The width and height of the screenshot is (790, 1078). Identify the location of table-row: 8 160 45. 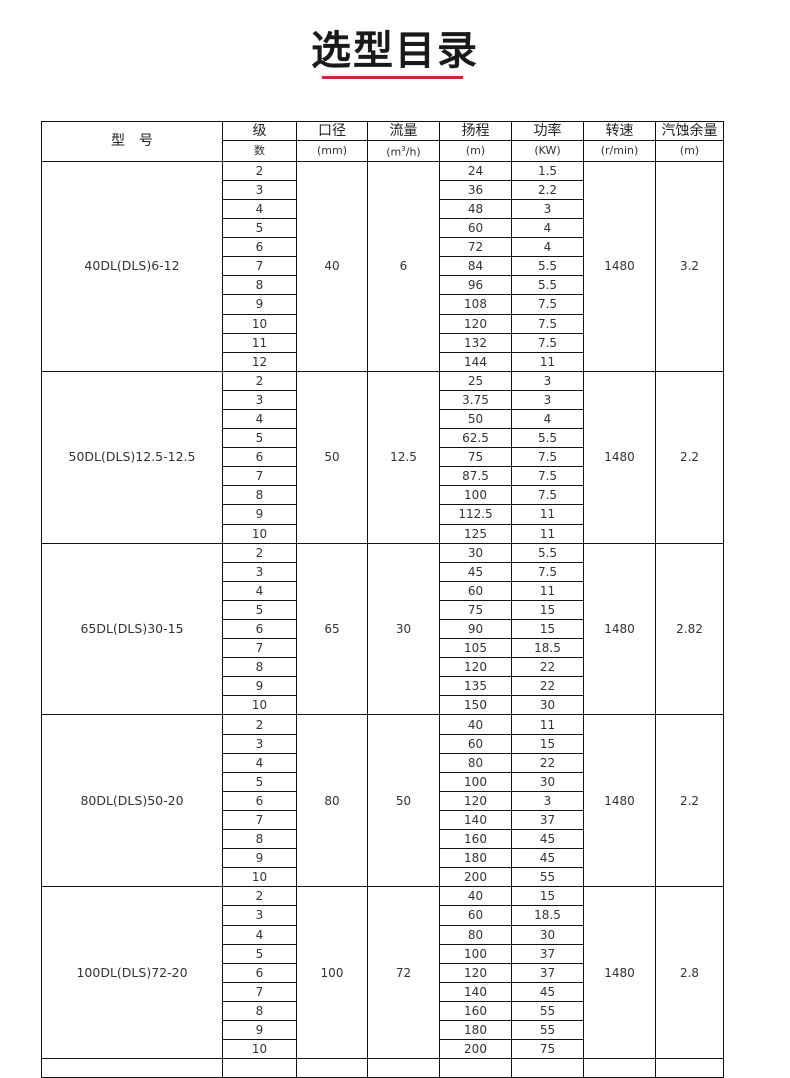
(383, 839).